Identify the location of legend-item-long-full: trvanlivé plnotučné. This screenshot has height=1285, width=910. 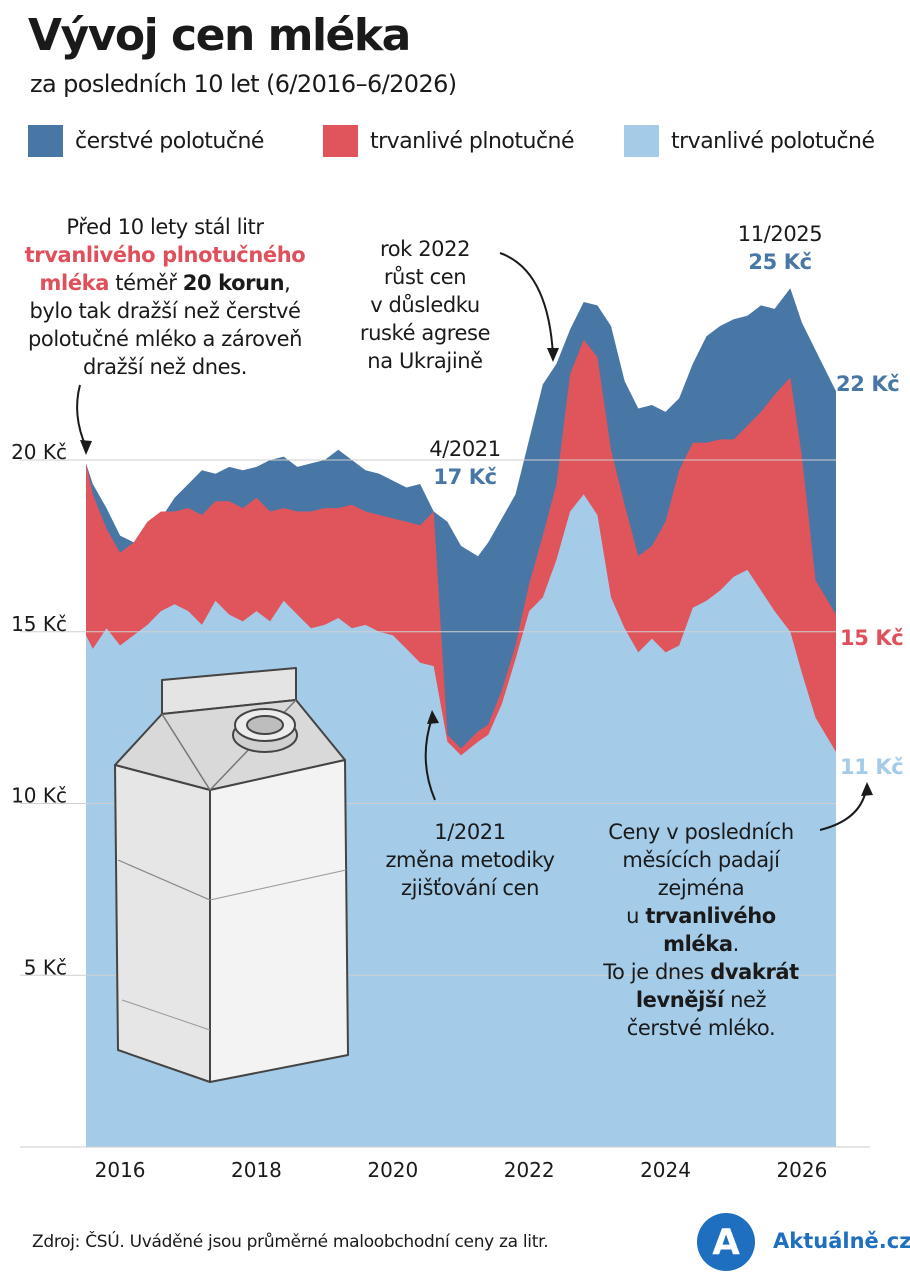
(449, 141).